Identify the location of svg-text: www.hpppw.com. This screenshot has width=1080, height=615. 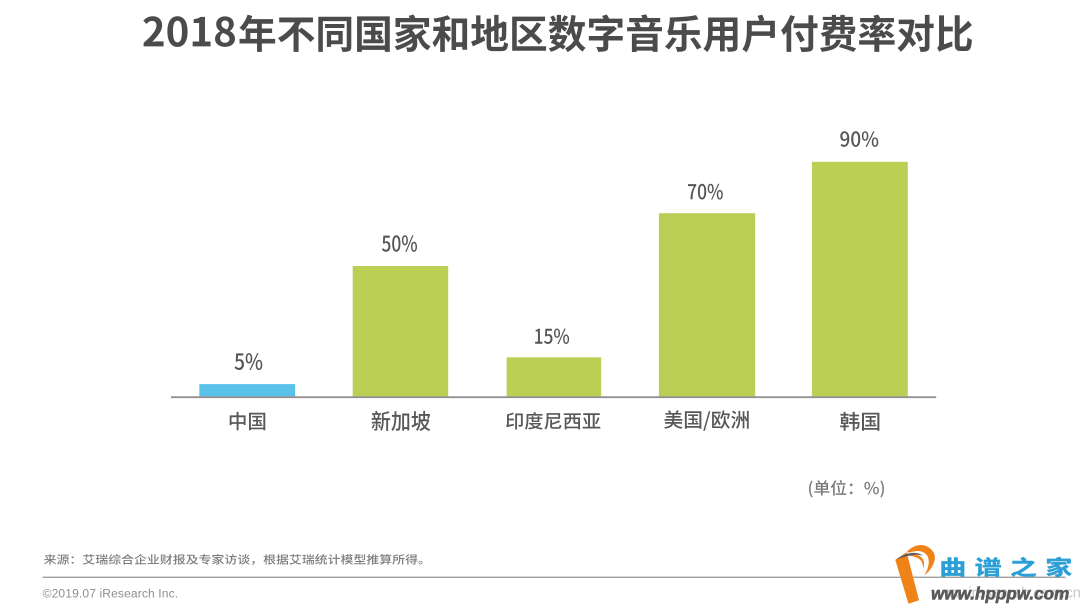
(1000, 594).